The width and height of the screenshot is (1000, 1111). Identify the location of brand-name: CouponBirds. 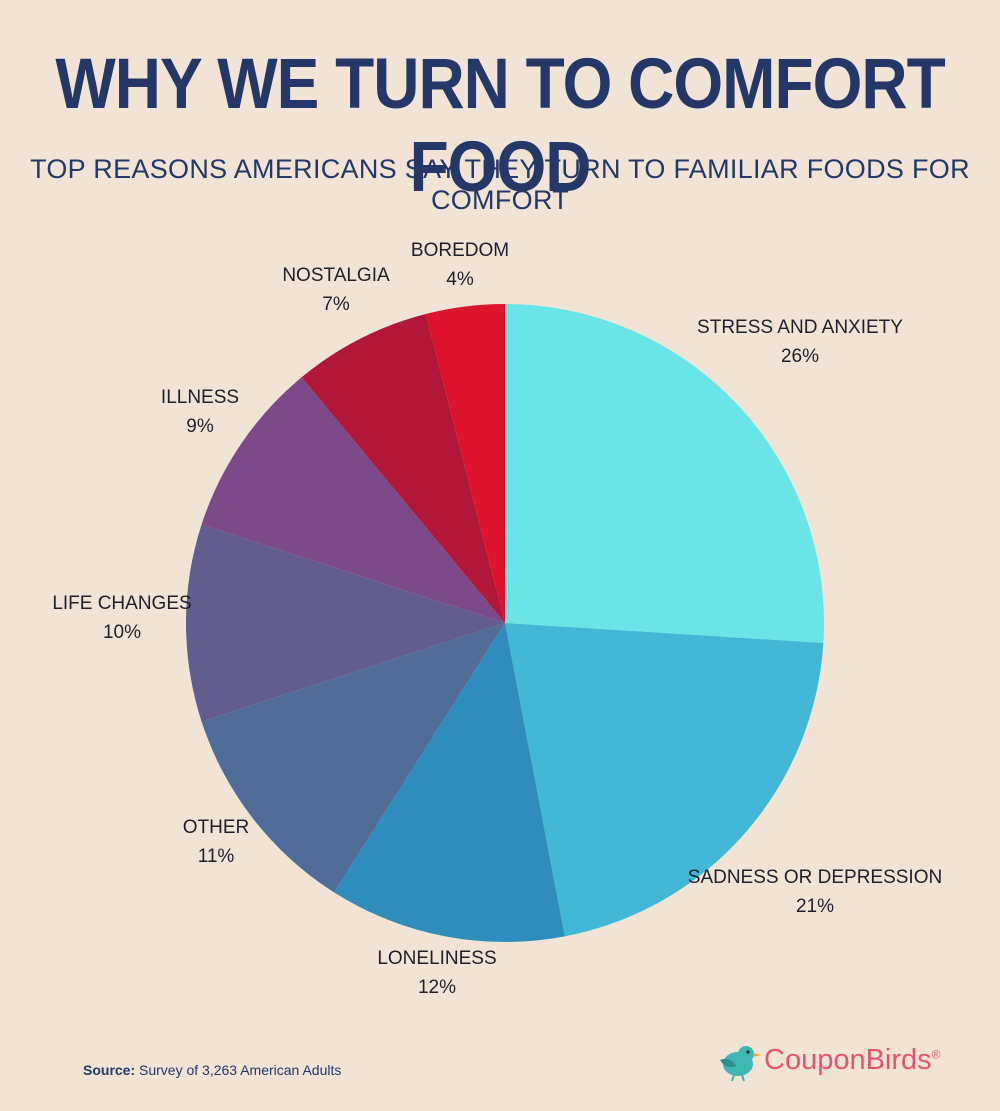
(848, 1060).